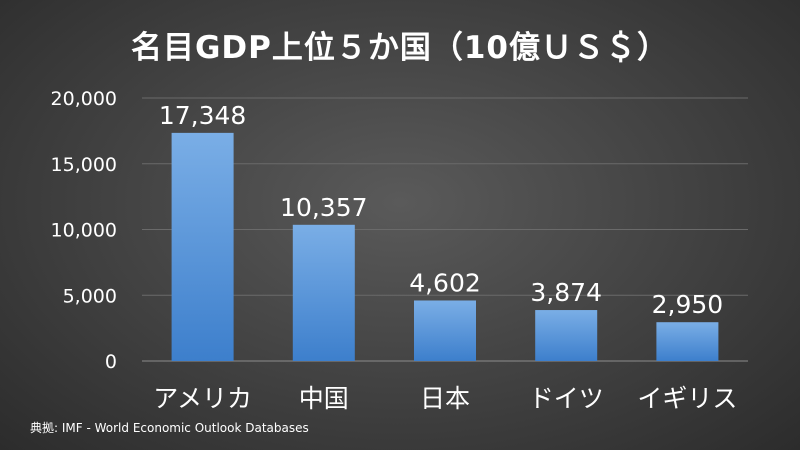 The height and width of the screenshot is (450, 800). I want to click on category-label: アメリカ, so click(202, 398).